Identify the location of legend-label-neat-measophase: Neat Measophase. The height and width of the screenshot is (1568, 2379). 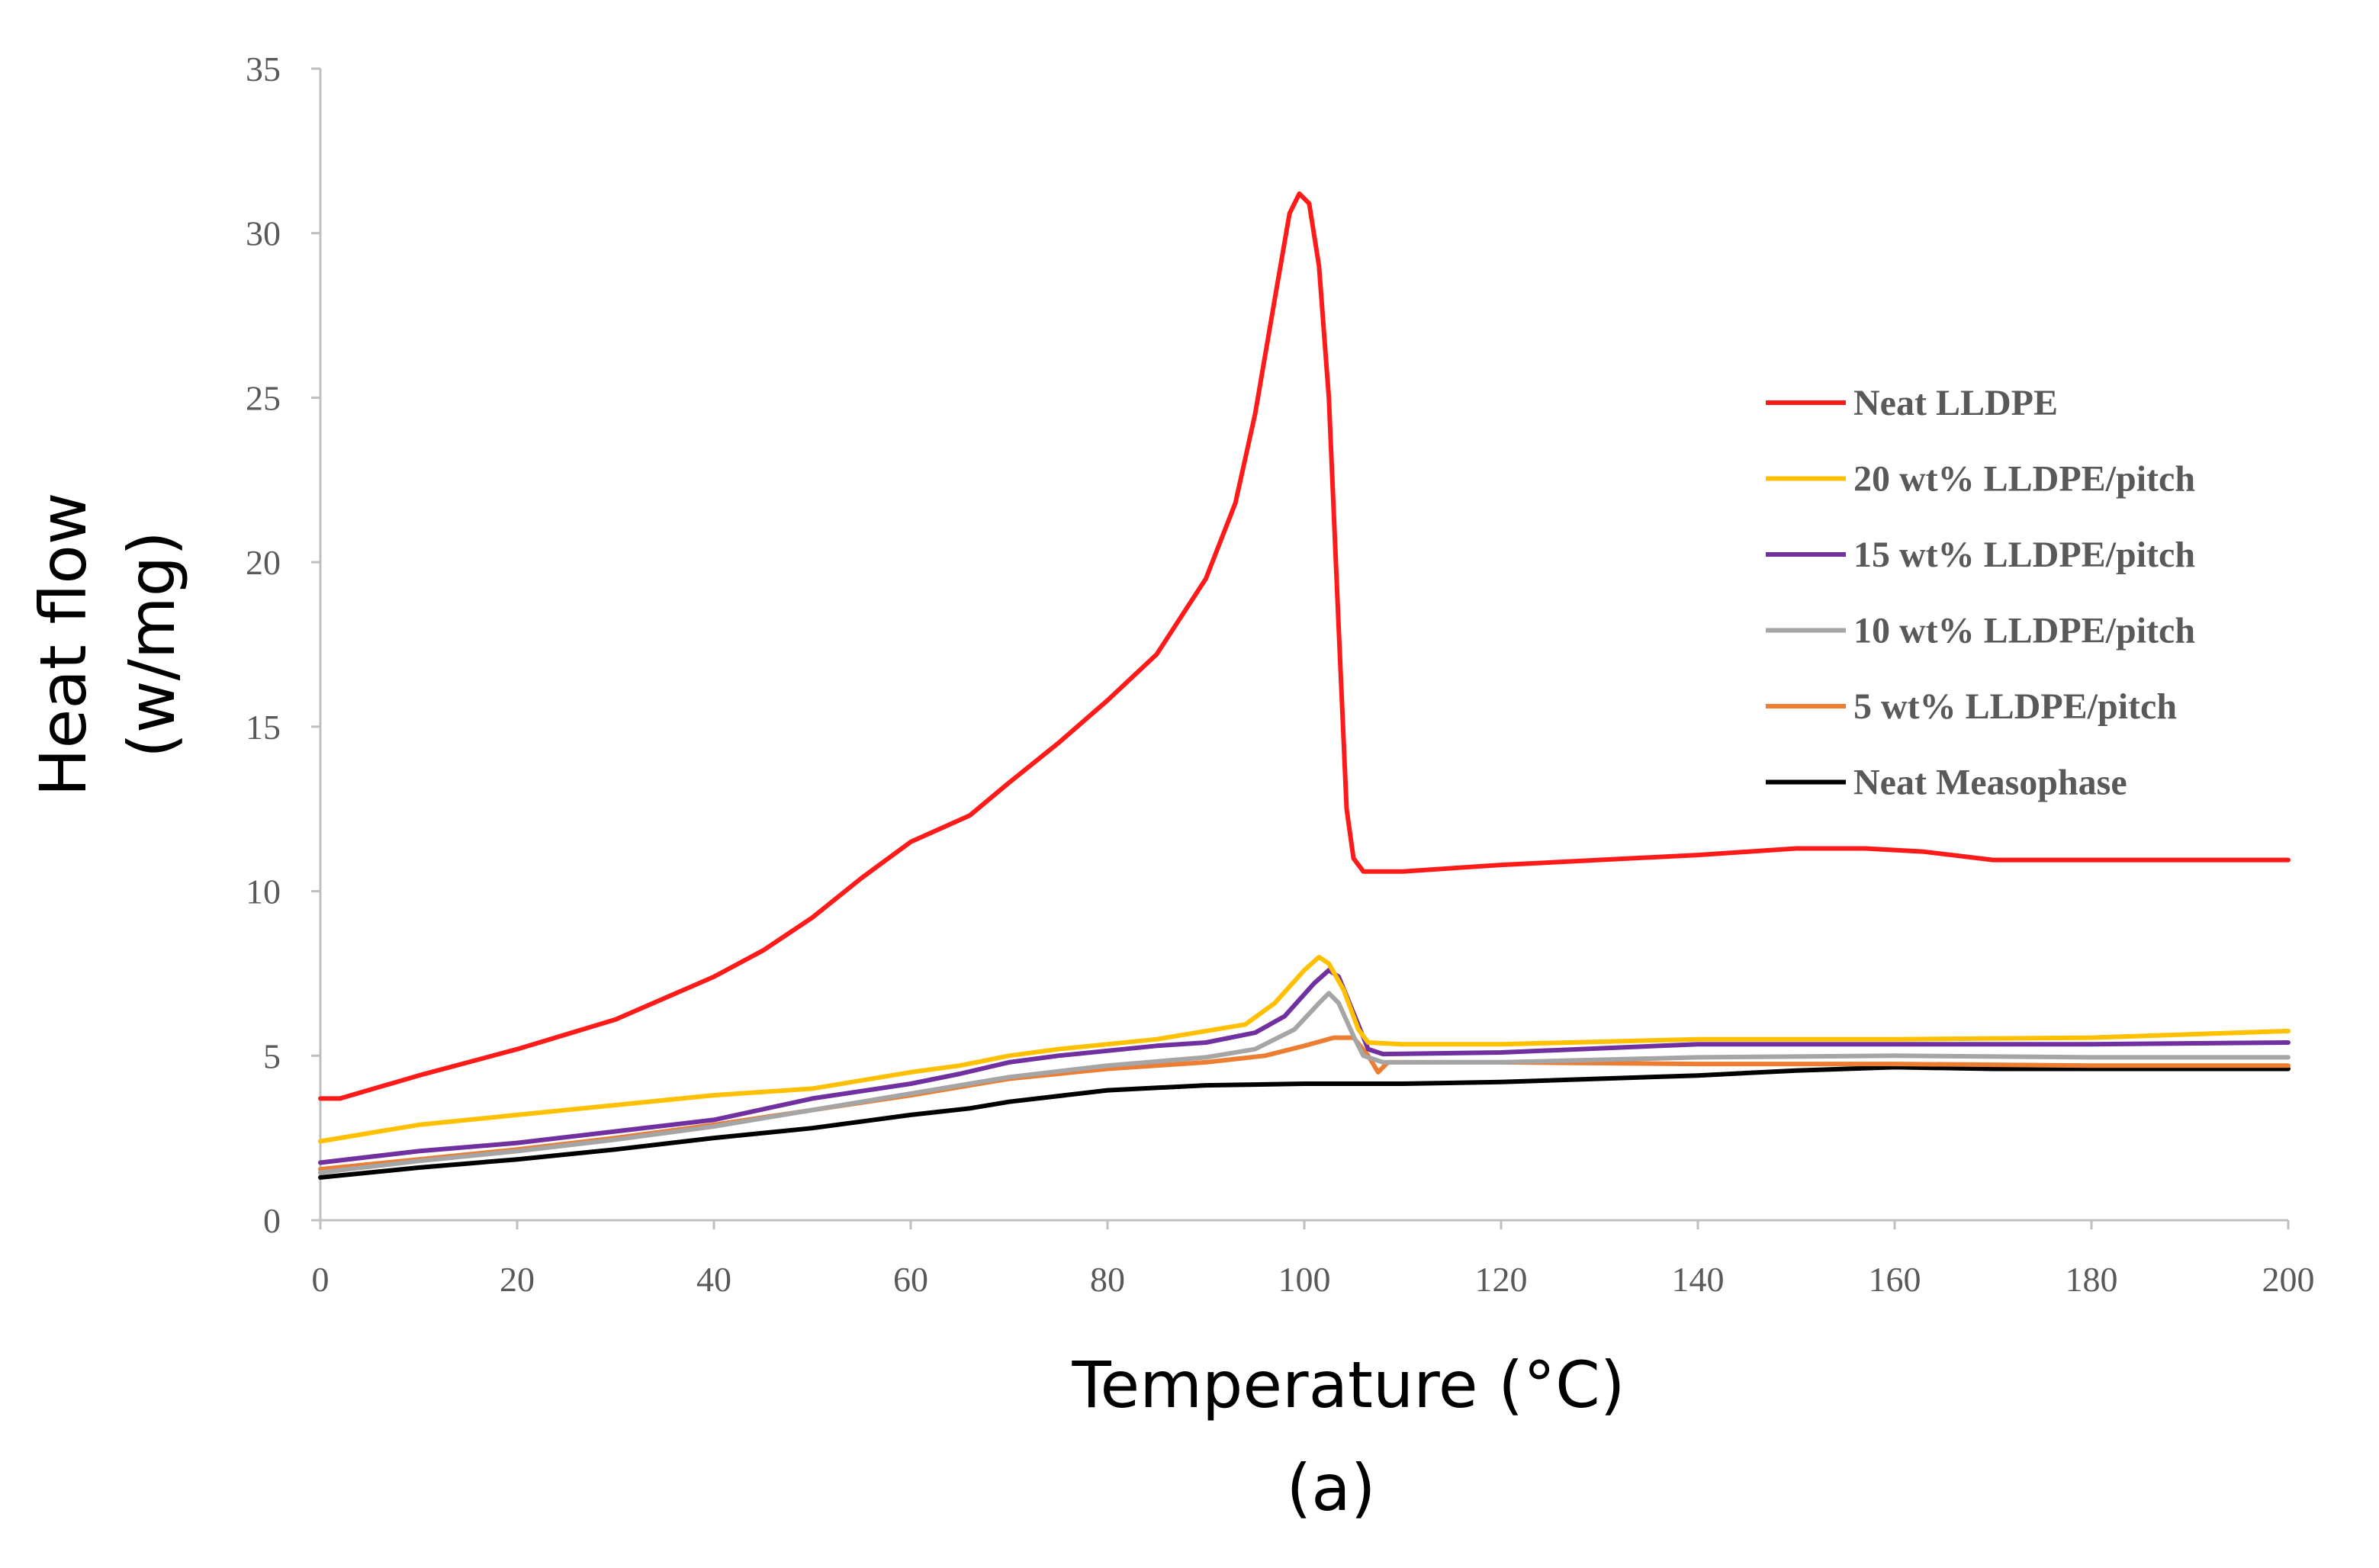
(1990, 783).